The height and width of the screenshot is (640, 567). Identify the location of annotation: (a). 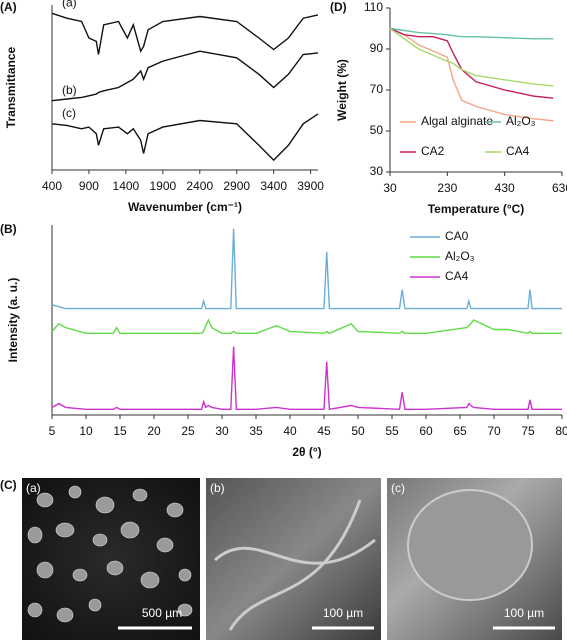
(69, 4).